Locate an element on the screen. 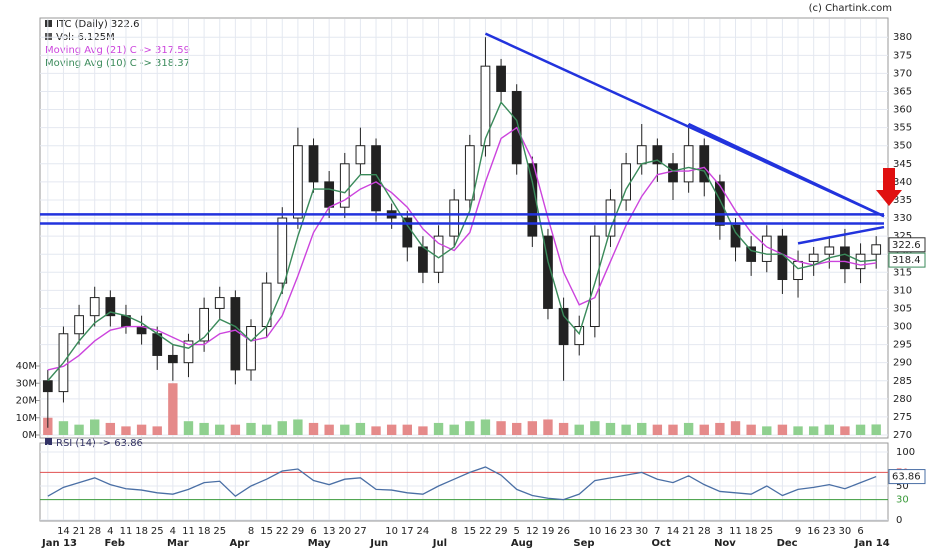 This screenshot has width=929, height=550. x-tick-label: 7 is located at coordinates (657, 531).